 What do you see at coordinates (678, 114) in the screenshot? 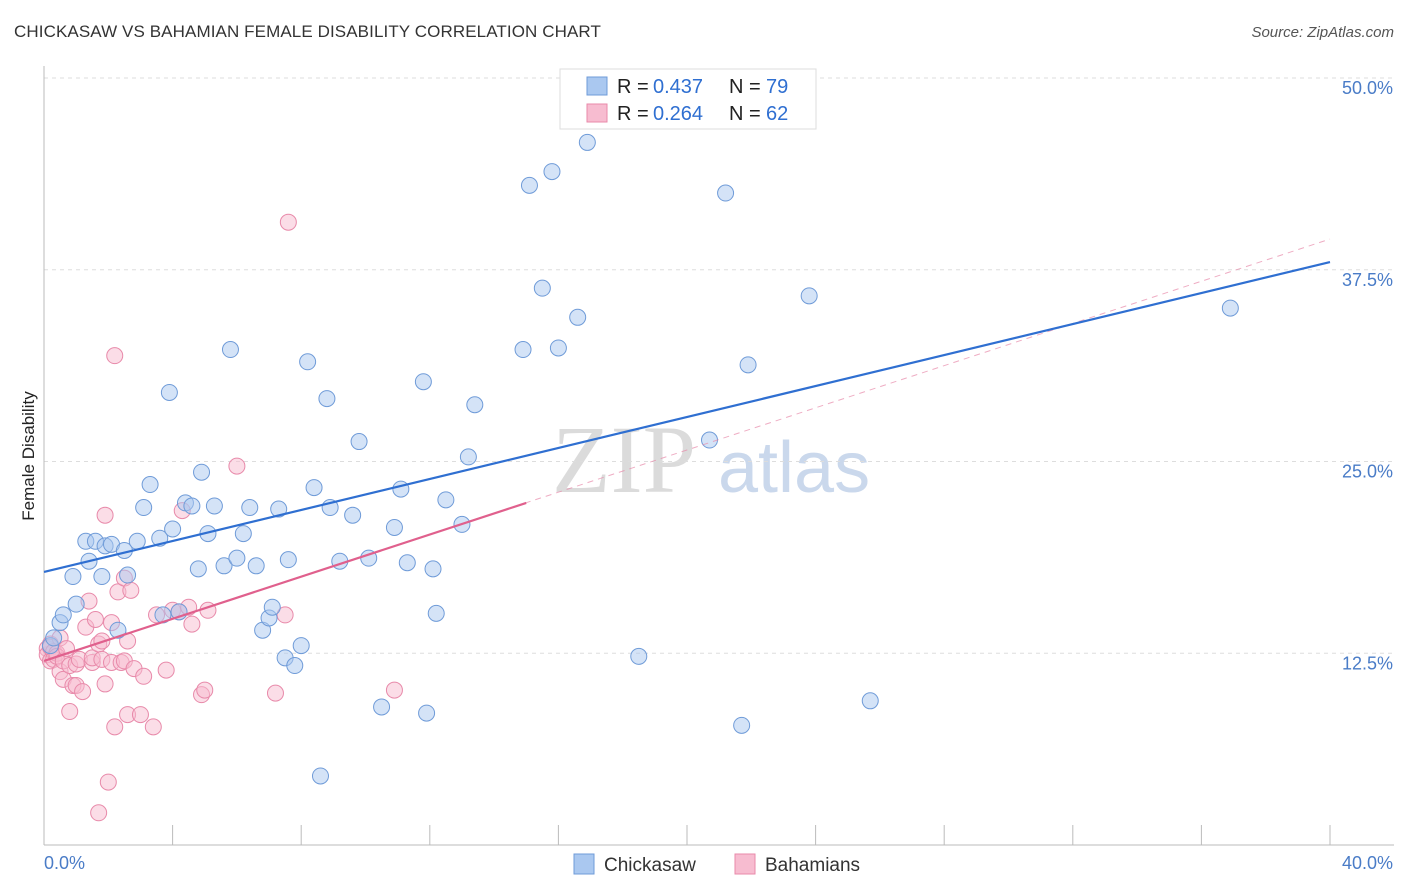
I see `legend-r-value-bahamians: 0.264` at bounding box center [678, 114].